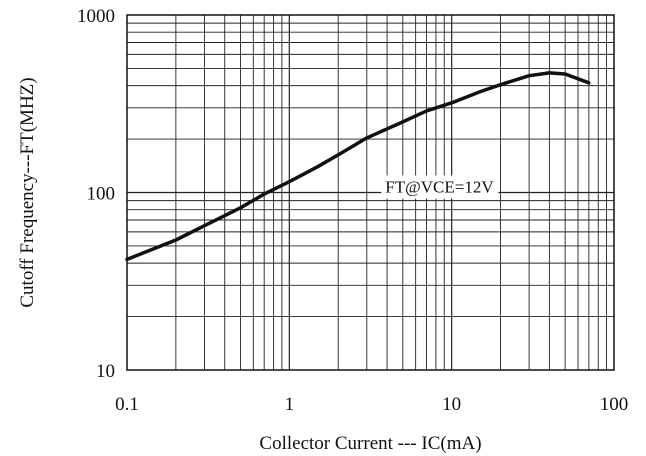 The height and width of the screenshot is (456, 646). What do you see at coordinates (614, 404) in the screenshot?
I see `x-tick-label: 100` at bounding box center [614, 404].